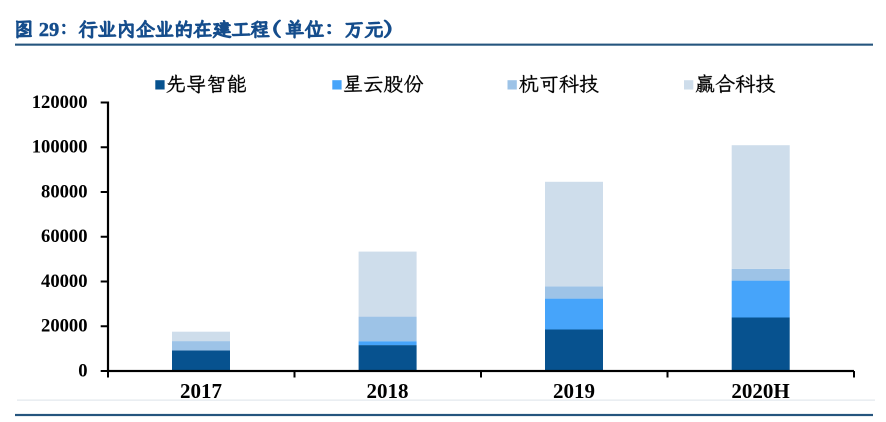 The height and width of the screenshot is (422, 886). What do you see at coordinates (64, 281) in the screenshot?
I see `svg-text: 40000` at bounding box center [64, 281].